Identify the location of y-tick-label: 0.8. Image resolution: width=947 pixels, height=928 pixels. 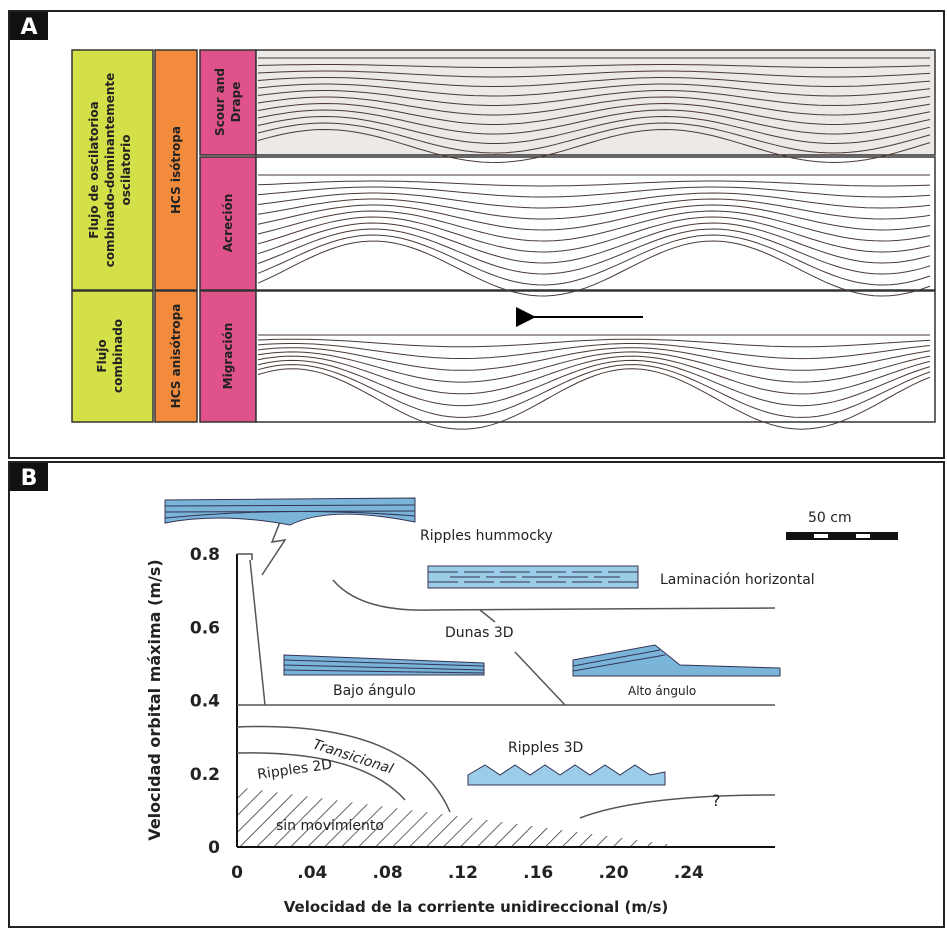
(205, 555).